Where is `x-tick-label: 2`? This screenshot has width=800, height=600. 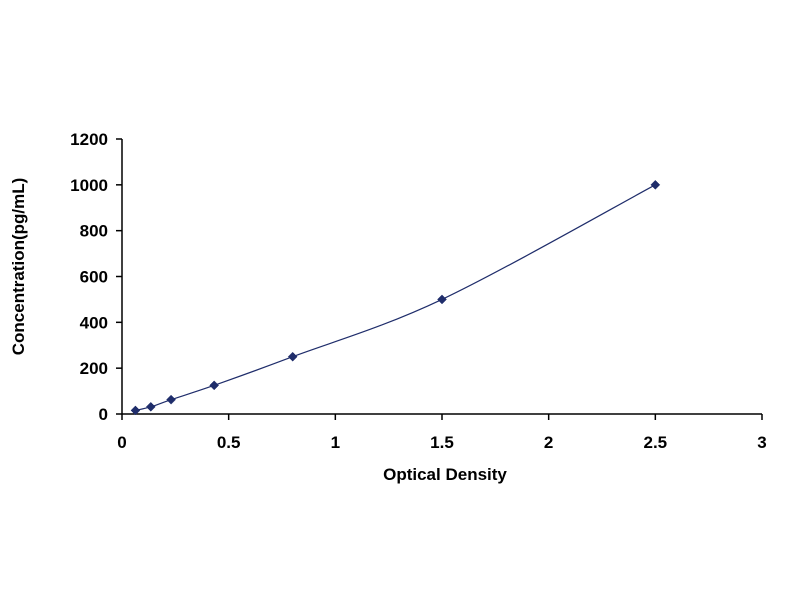 x-tick-label: 2 is located at coordinates (548, 442).